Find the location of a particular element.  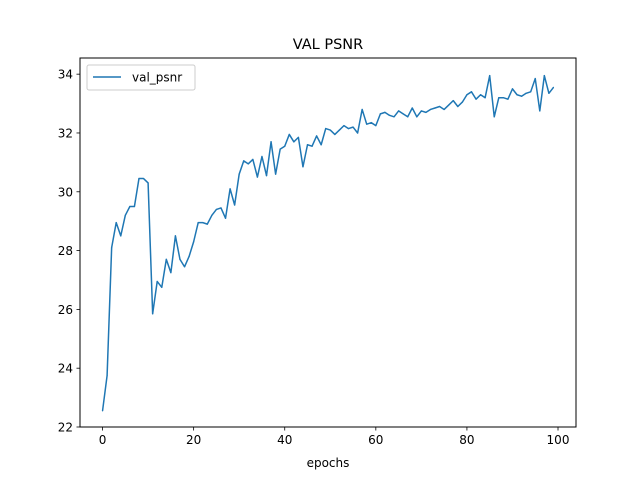

chart-title: VAL PSNR is located at coordinates (328, 45).